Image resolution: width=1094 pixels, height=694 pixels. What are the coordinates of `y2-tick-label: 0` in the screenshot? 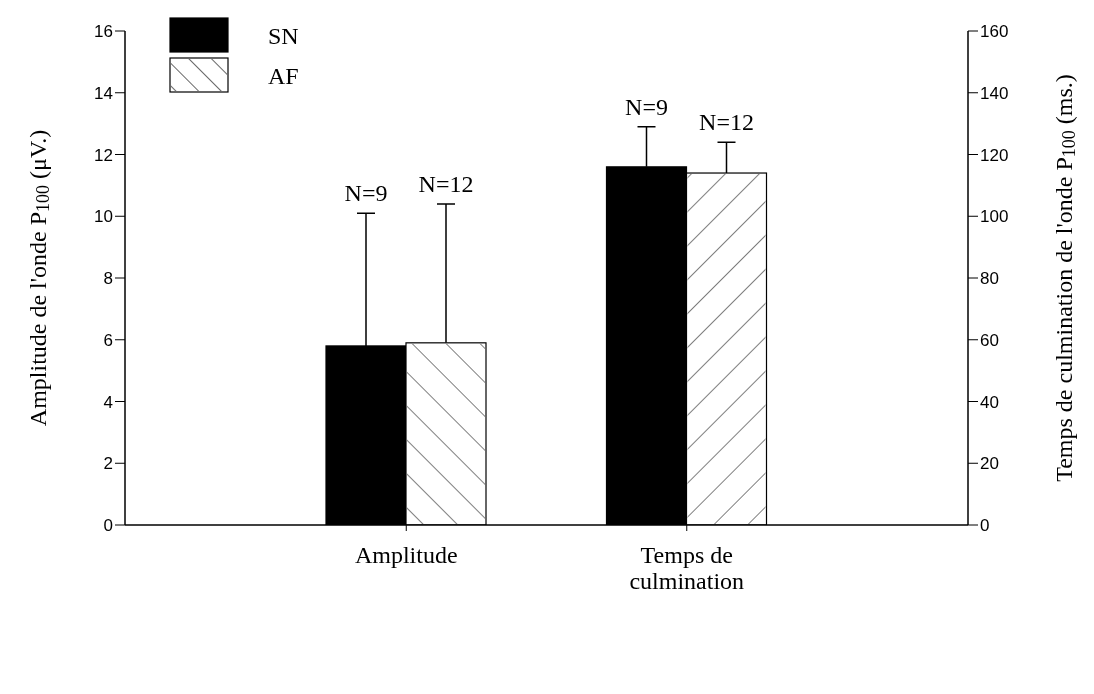 It's located at (985, 526).